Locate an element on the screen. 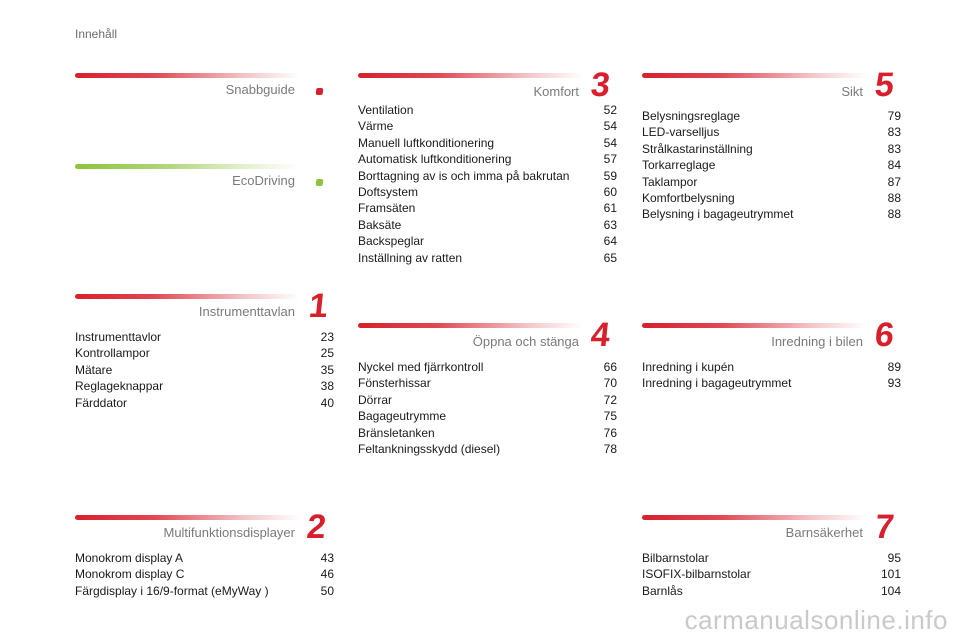  toc-entry: Ventilation 52 is located at coordinates (487, 110).